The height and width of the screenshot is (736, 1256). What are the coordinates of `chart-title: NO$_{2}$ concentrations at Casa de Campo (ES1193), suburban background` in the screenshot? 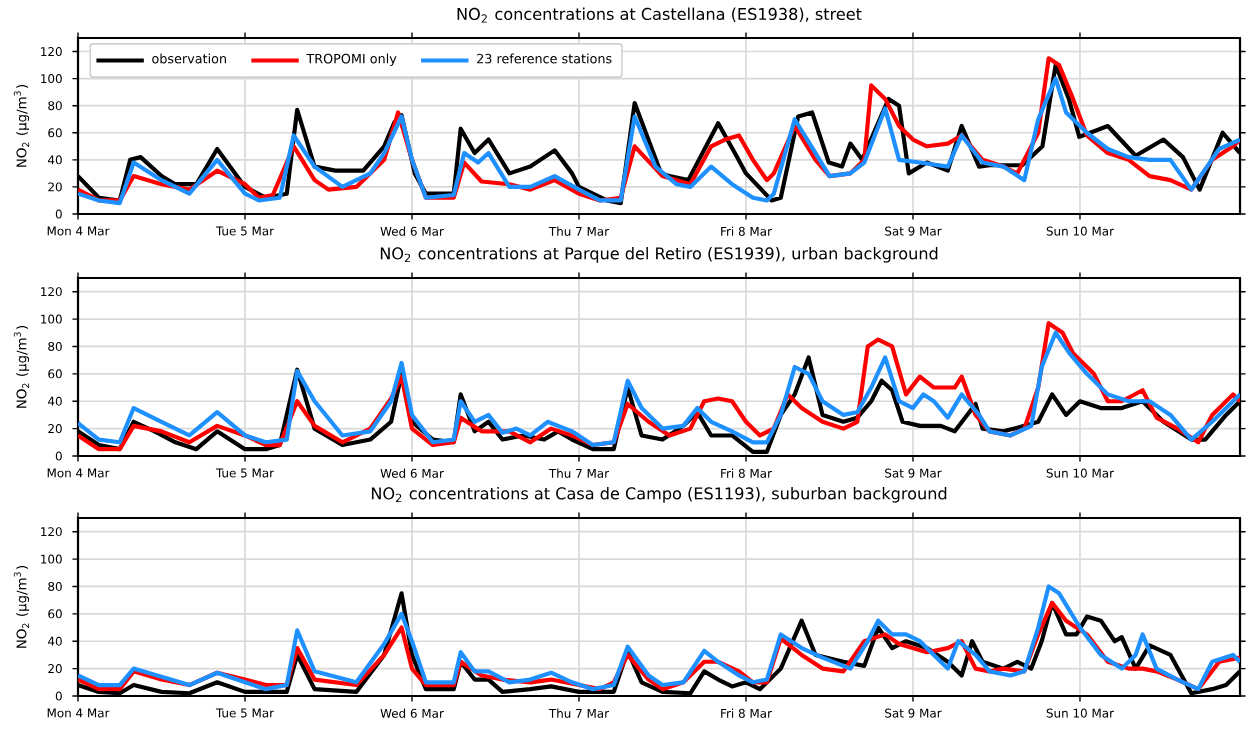 It's located at (659, 495).